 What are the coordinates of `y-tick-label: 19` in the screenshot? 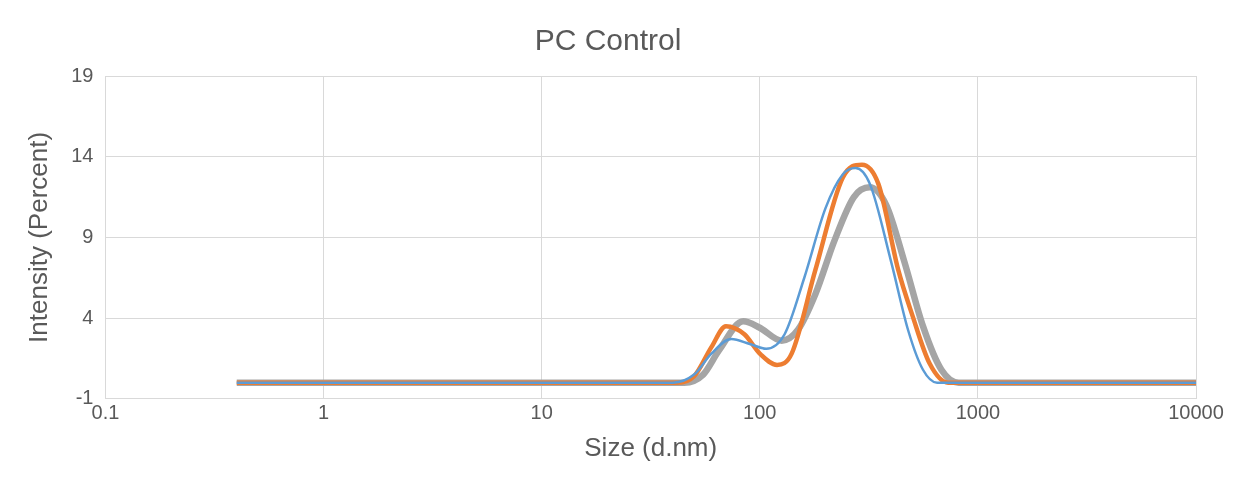 It's located at (82, 74).